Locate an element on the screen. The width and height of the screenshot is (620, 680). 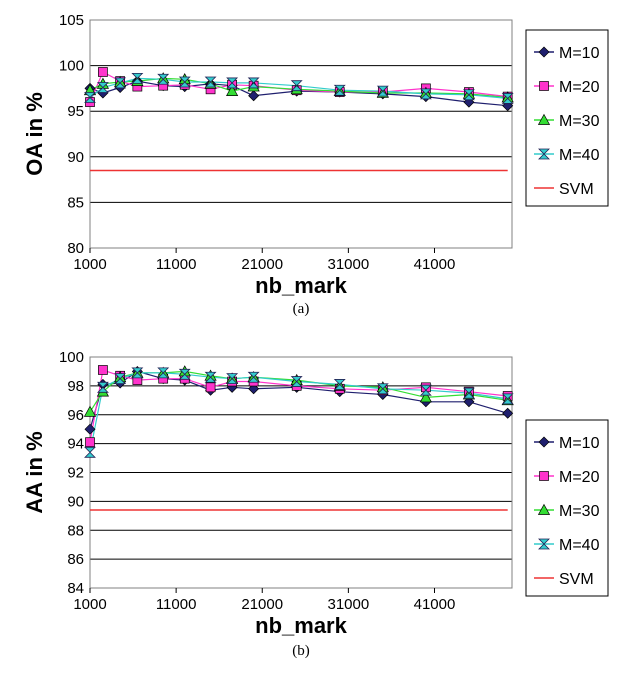
y-tick-label: 92 is located at coordinates (75, 473).